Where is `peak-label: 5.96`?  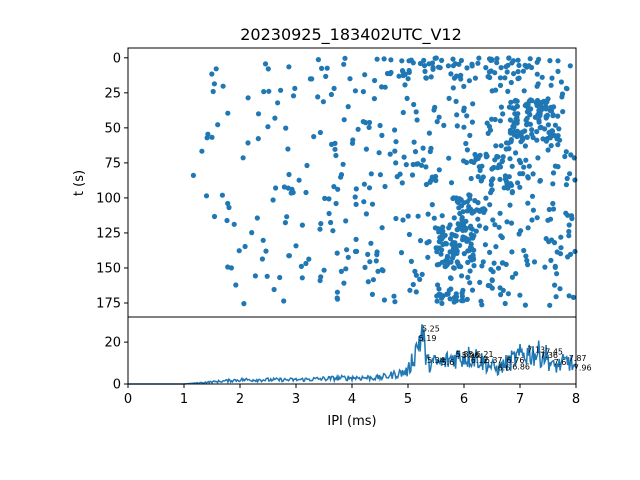
peak-label: 5.96 is located at coordinates (471, 355).